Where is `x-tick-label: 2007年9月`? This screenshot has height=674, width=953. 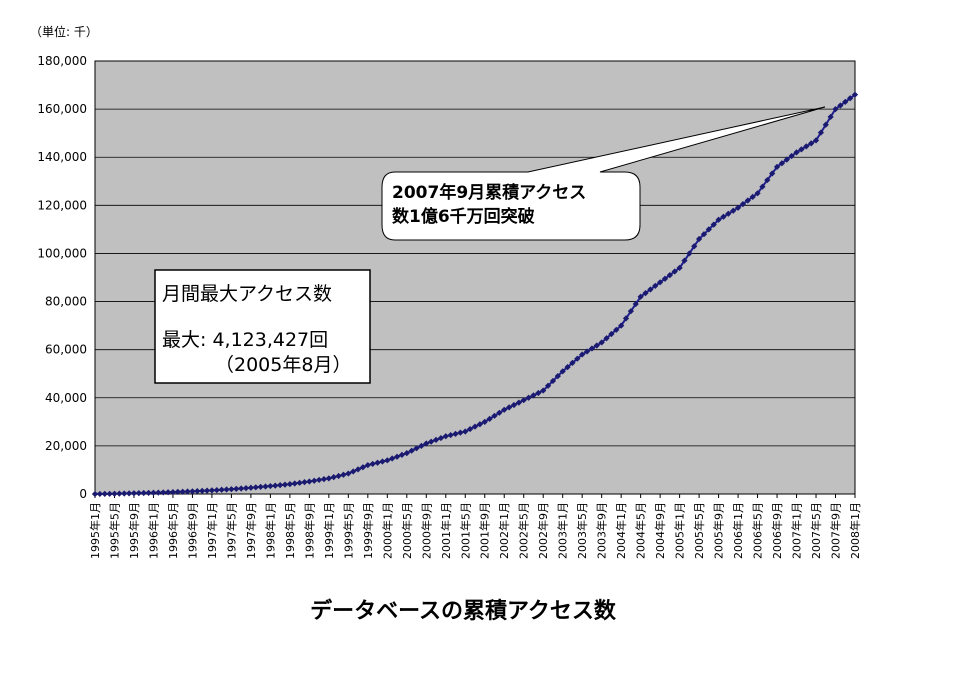 x-tick-label: 2007年9月 is located at coordinates (836, 530).